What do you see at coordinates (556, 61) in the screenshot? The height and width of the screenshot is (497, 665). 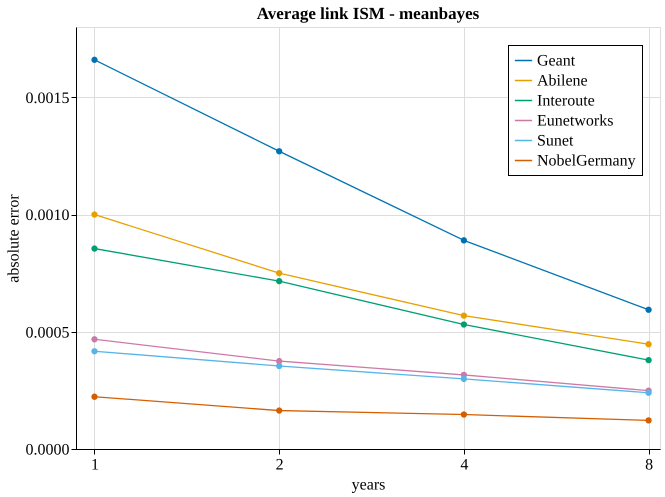 I see `legend-label: Geant` at bounding box center [556, 61].